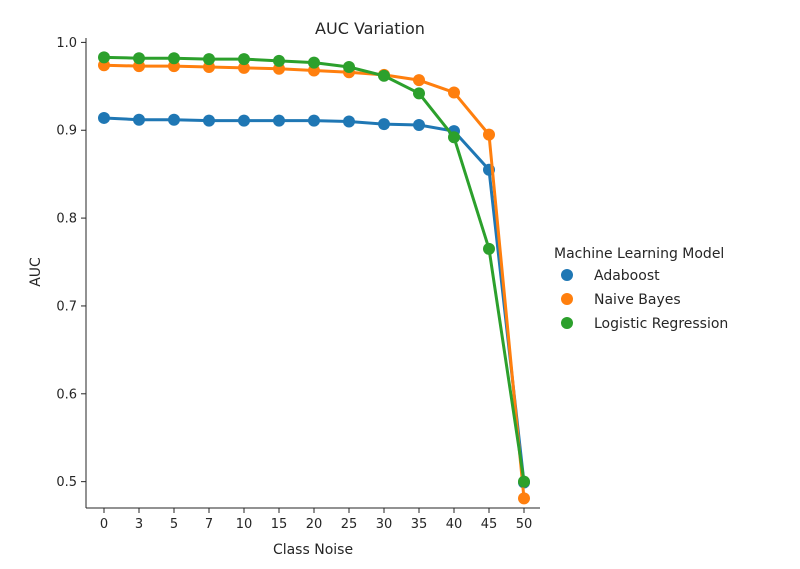 The height and width of the screenshot is (569, 800). Describe the element at coordinates (524, 524) in the screenshot. I see `x-tick-label: 50` at that location.